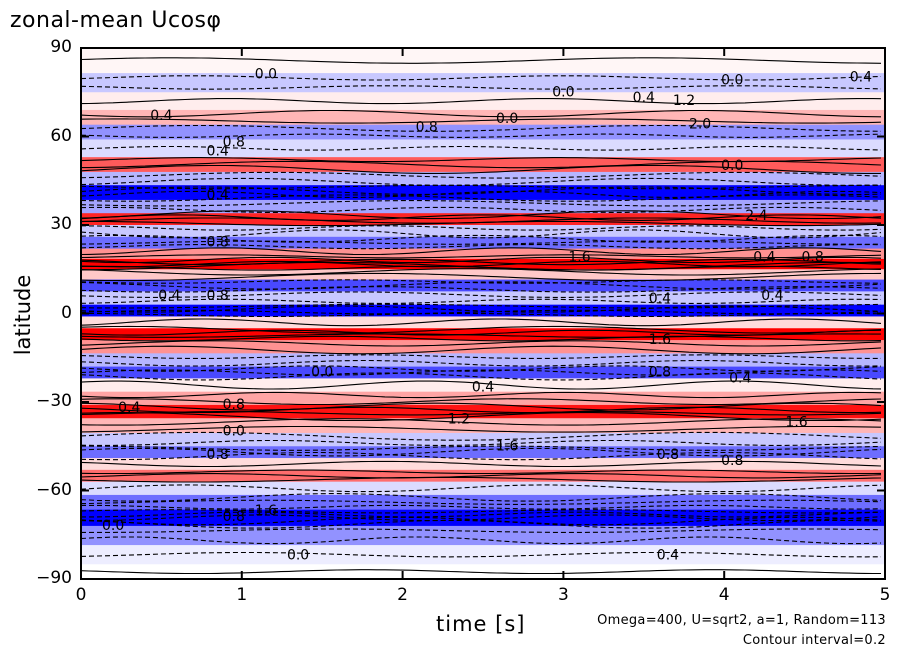 The width and height of the screenshot is (904, 654). Describe the element at coordinates (402, 595) in the screenshot. I see `x-tick-label: 2` at that location.